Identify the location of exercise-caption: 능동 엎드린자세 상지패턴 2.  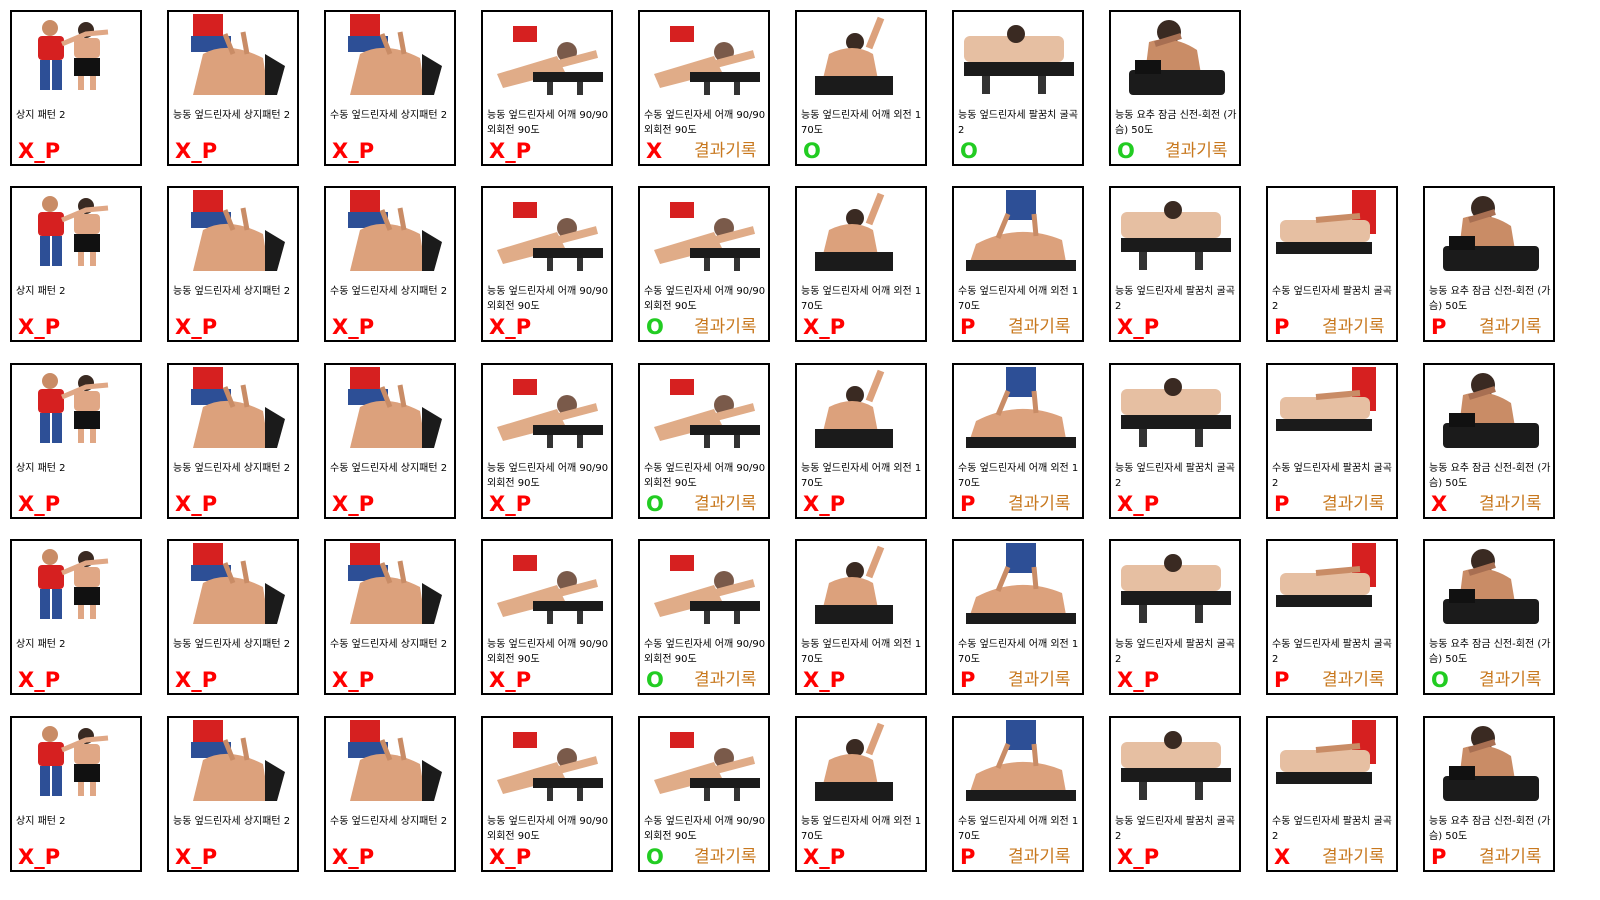
(232, 115).